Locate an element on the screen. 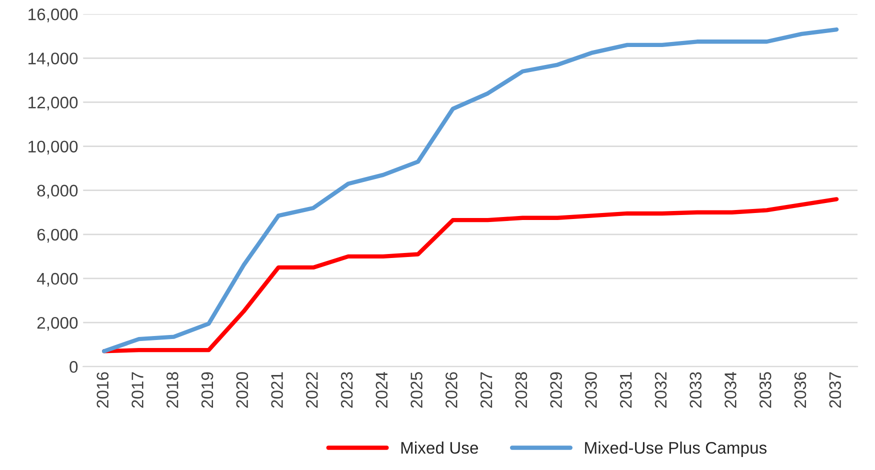 This screenshot has width=875, height=470. y-tick-label: 12,000 is located at coordinates (53, 103).